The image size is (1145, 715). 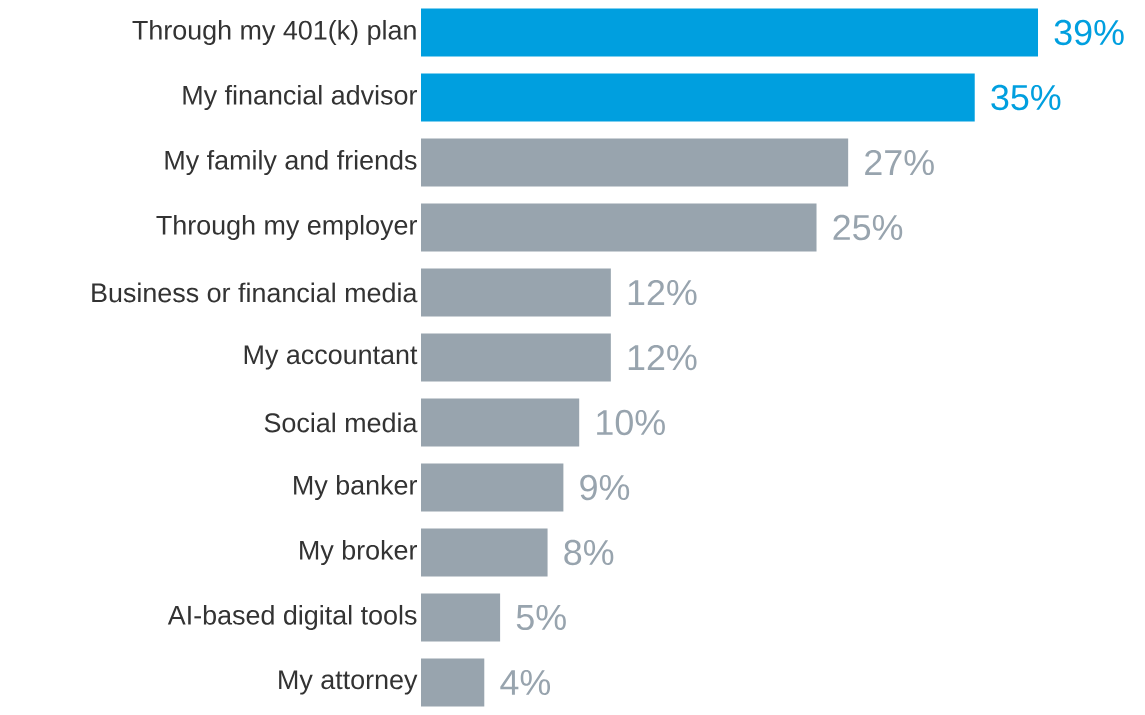 I want to click on data-label: 5%, so click(x=541, y=617).